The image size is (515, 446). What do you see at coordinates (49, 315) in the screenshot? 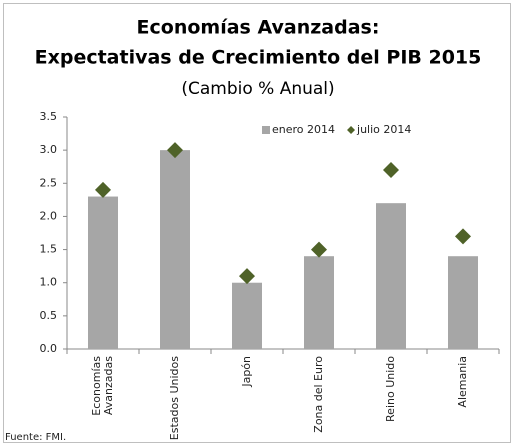
I see `y-tick-label: 0.5` at bounding box center [49, 315].